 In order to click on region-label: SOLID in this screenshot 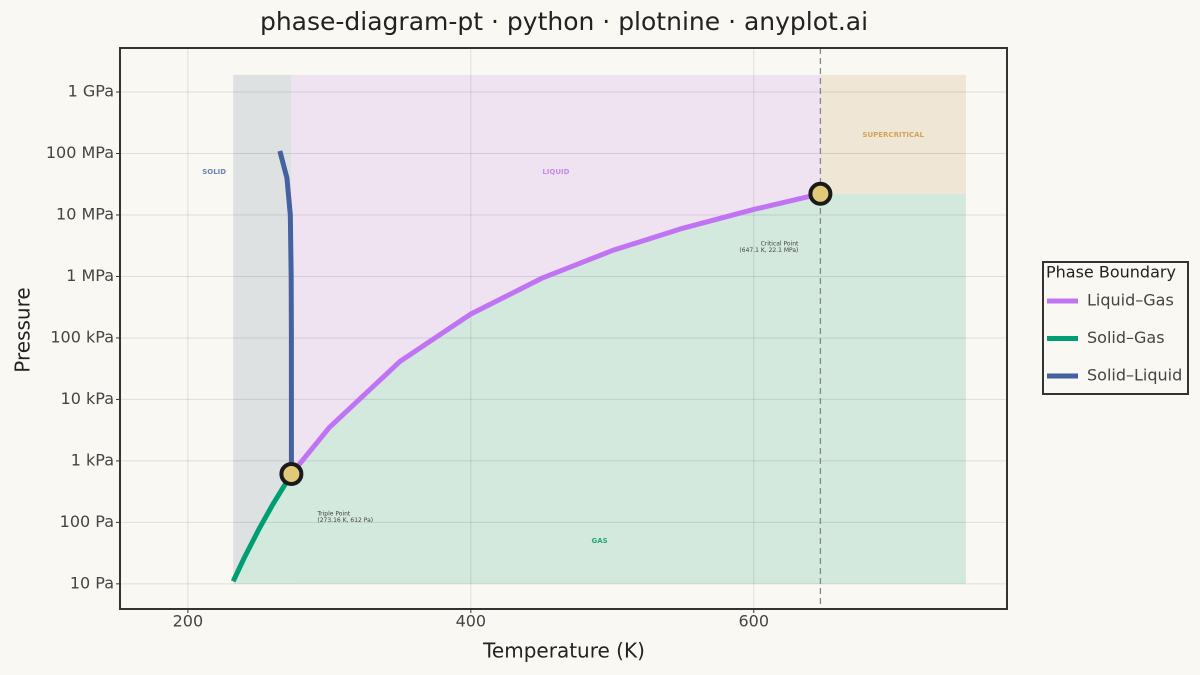, I will do `click(214, 172)`.